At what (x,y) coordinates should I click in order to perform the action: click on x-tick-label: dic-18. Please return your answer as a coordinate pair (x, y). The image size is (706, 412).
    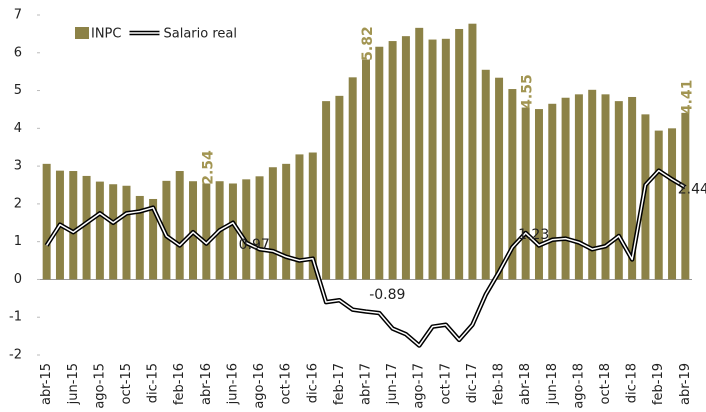
    Looking at the image, I should click on (632, 383).